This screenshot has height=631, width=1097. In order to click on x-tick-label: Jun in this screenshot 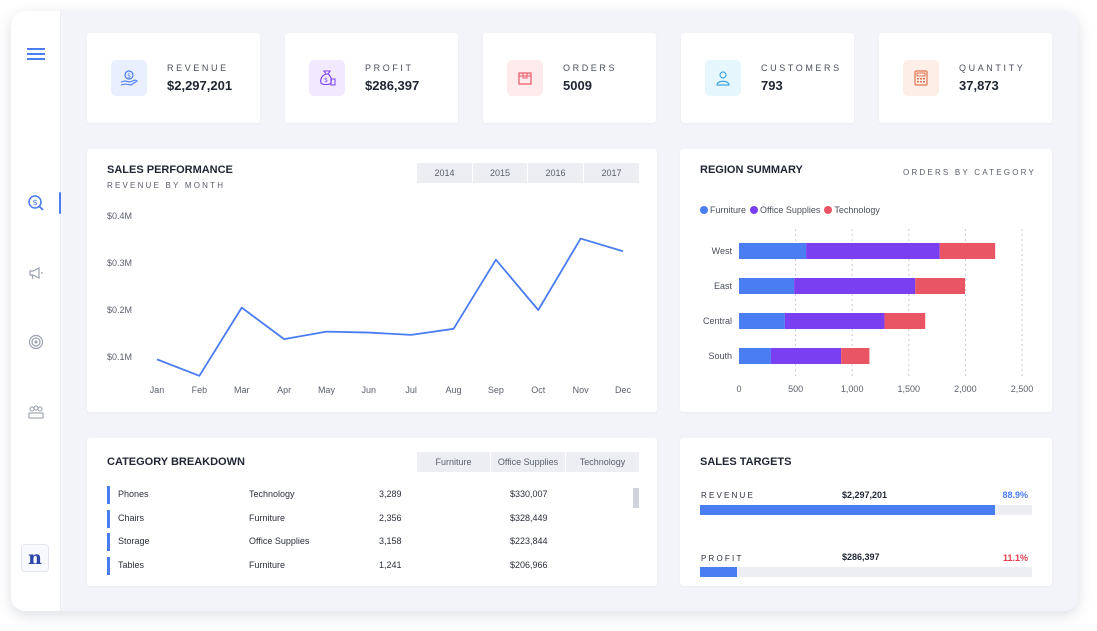, I will do `click(369, 390)`.